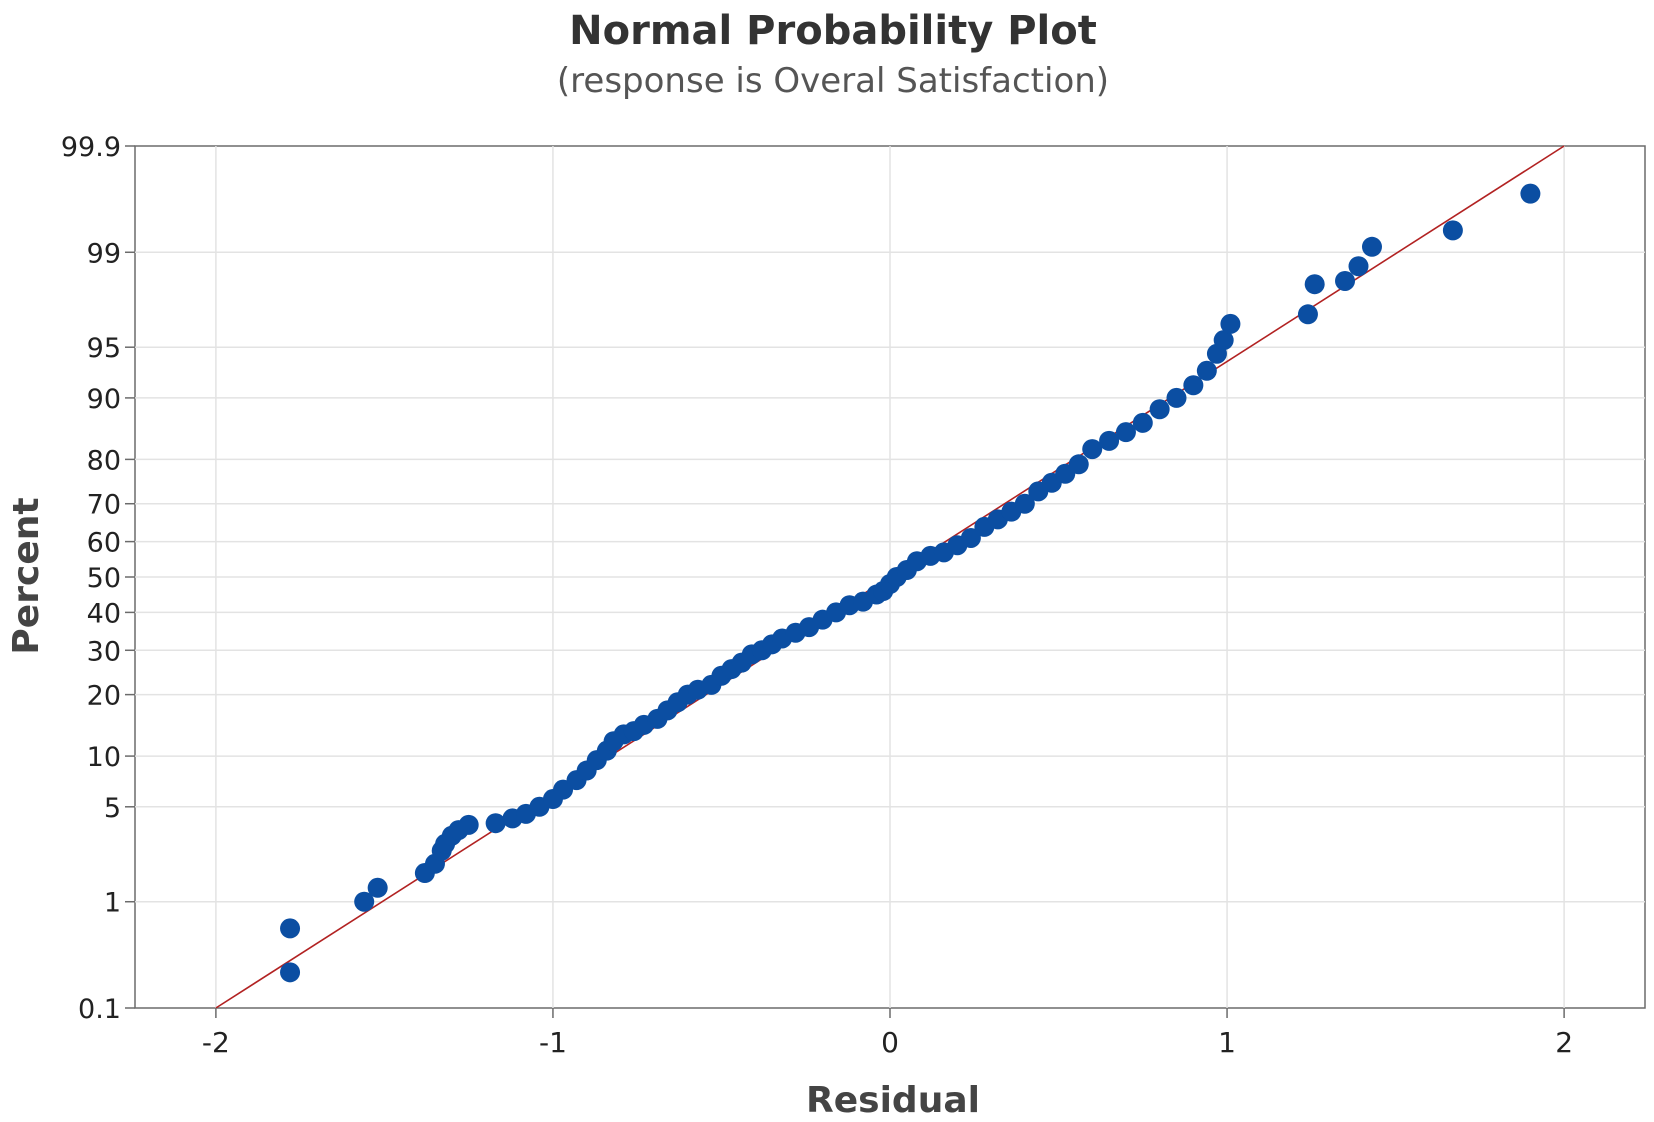 This screenshot has height=1122, width=1654. Describe the element at coordinates (104, 613) in the screenshot. I see `y-tick-label: 40` at that location.